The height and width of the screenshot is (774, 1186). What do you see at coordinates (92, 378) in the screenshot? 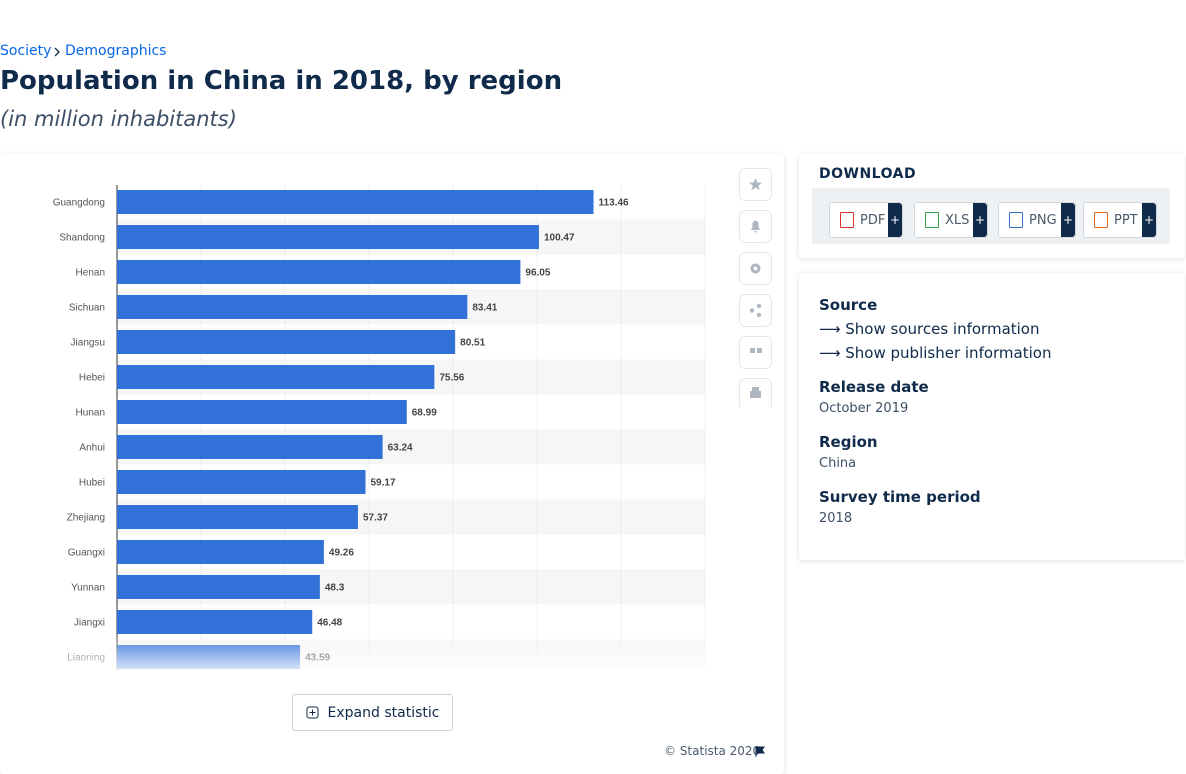
I see `category-label: Hebei` at bounding box center [92, 378].